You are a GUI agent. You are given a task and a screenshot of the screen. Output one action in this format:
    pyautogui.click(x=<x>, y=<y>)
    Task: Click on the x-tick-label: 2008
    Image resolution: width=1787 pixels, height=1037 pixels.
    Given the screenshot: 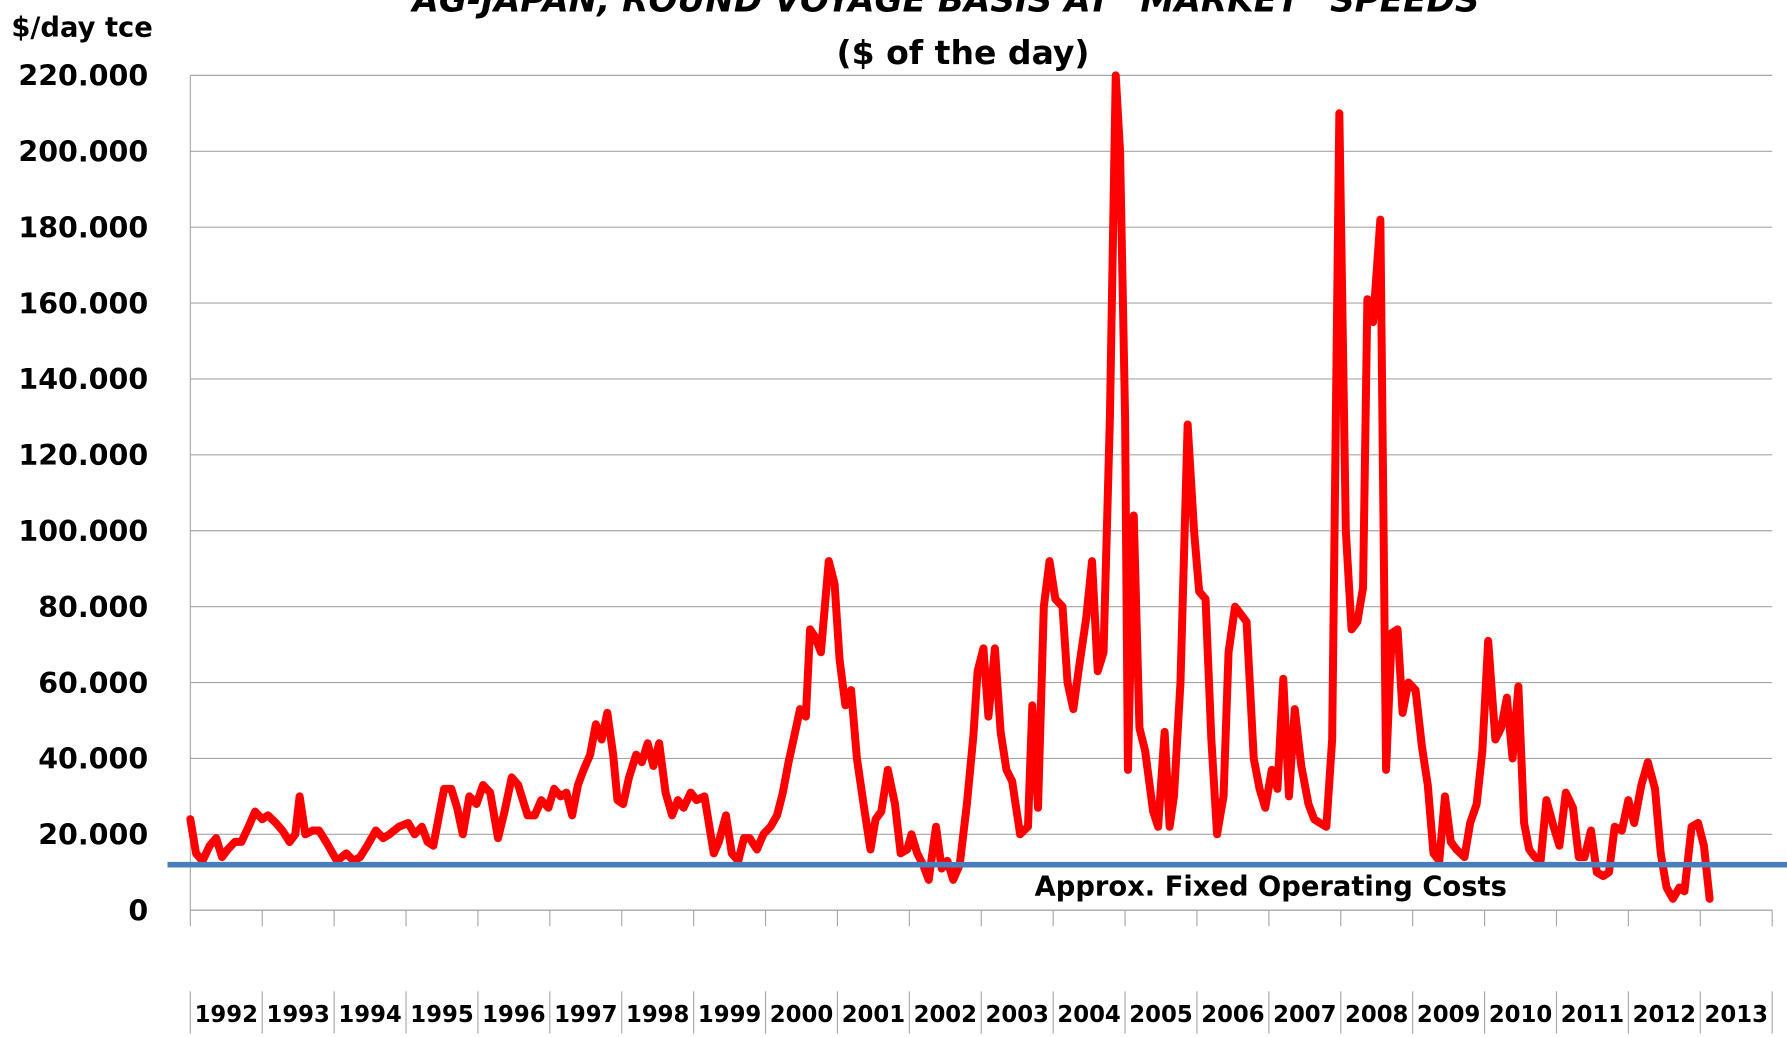 What is the action you would take?
    pyautogui.click(x=1376, y=1015)
    